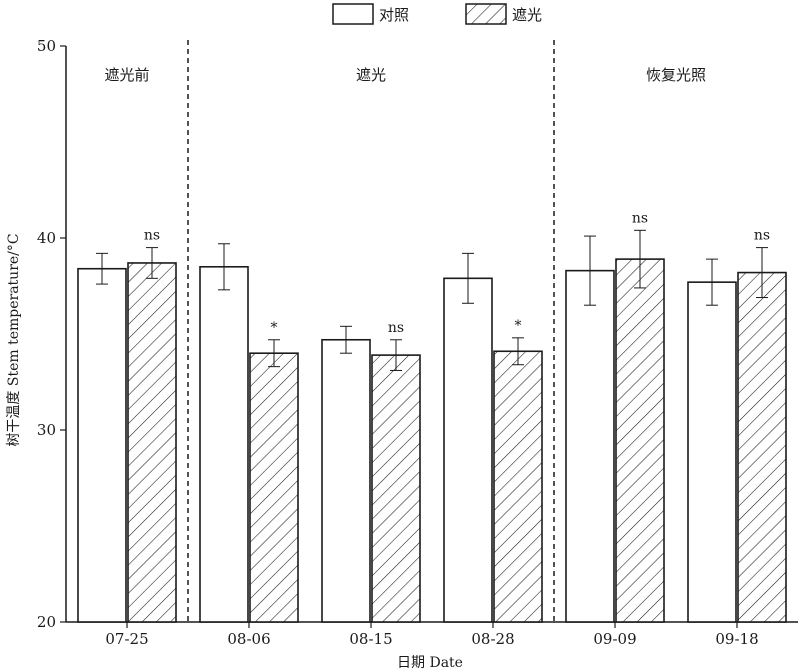 This screenshot has height=672, width=800. I want to click on legend: 对照 遮光, so click(437, 14).